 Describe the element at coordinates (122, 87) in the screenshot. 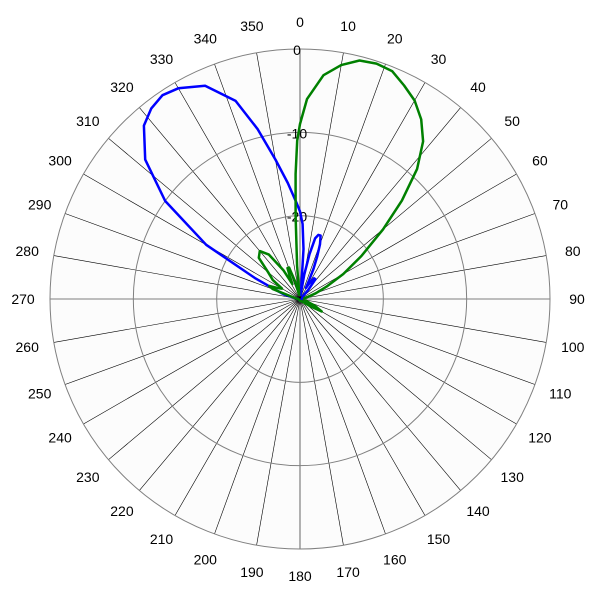

I see `angle-label-320: 320` at that location.